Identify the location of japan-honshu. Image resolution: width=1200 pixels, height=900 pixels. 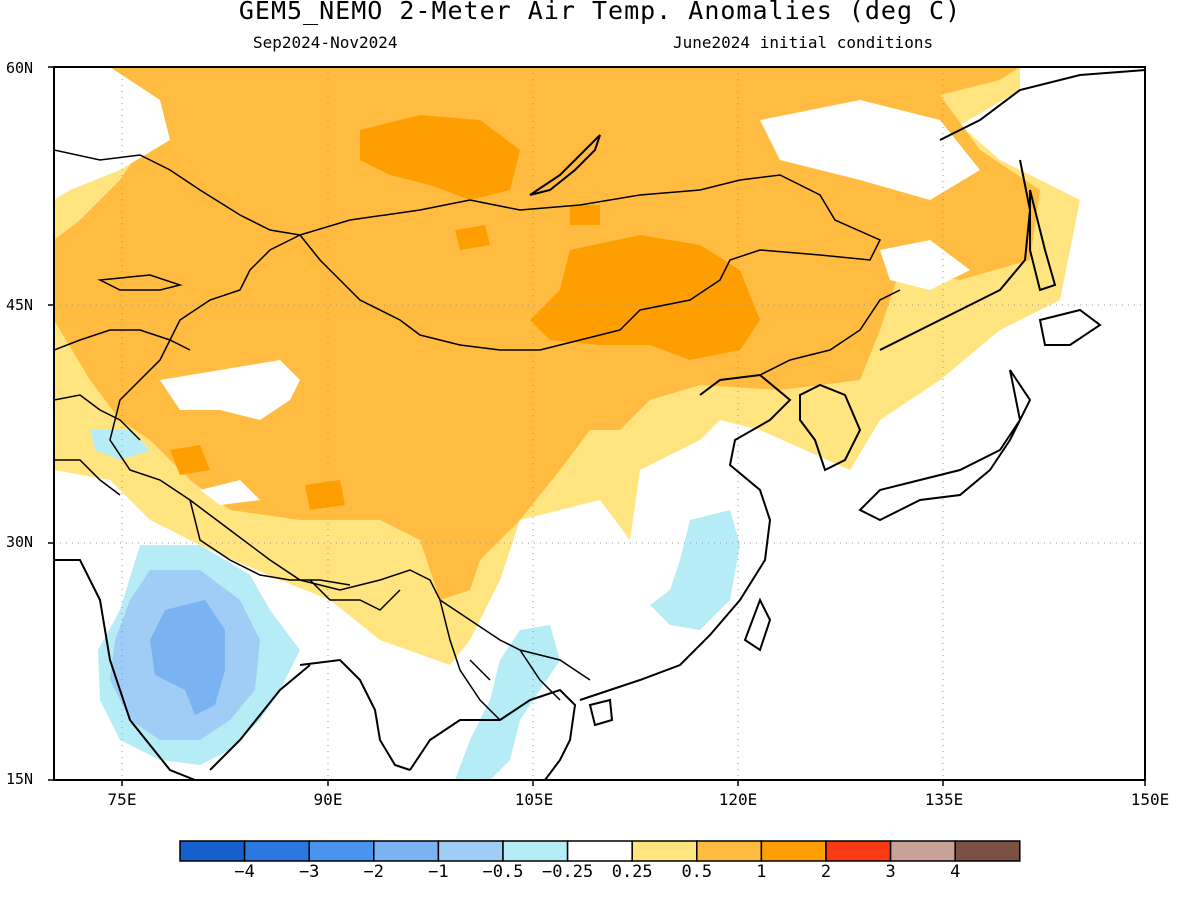
(945, 445).